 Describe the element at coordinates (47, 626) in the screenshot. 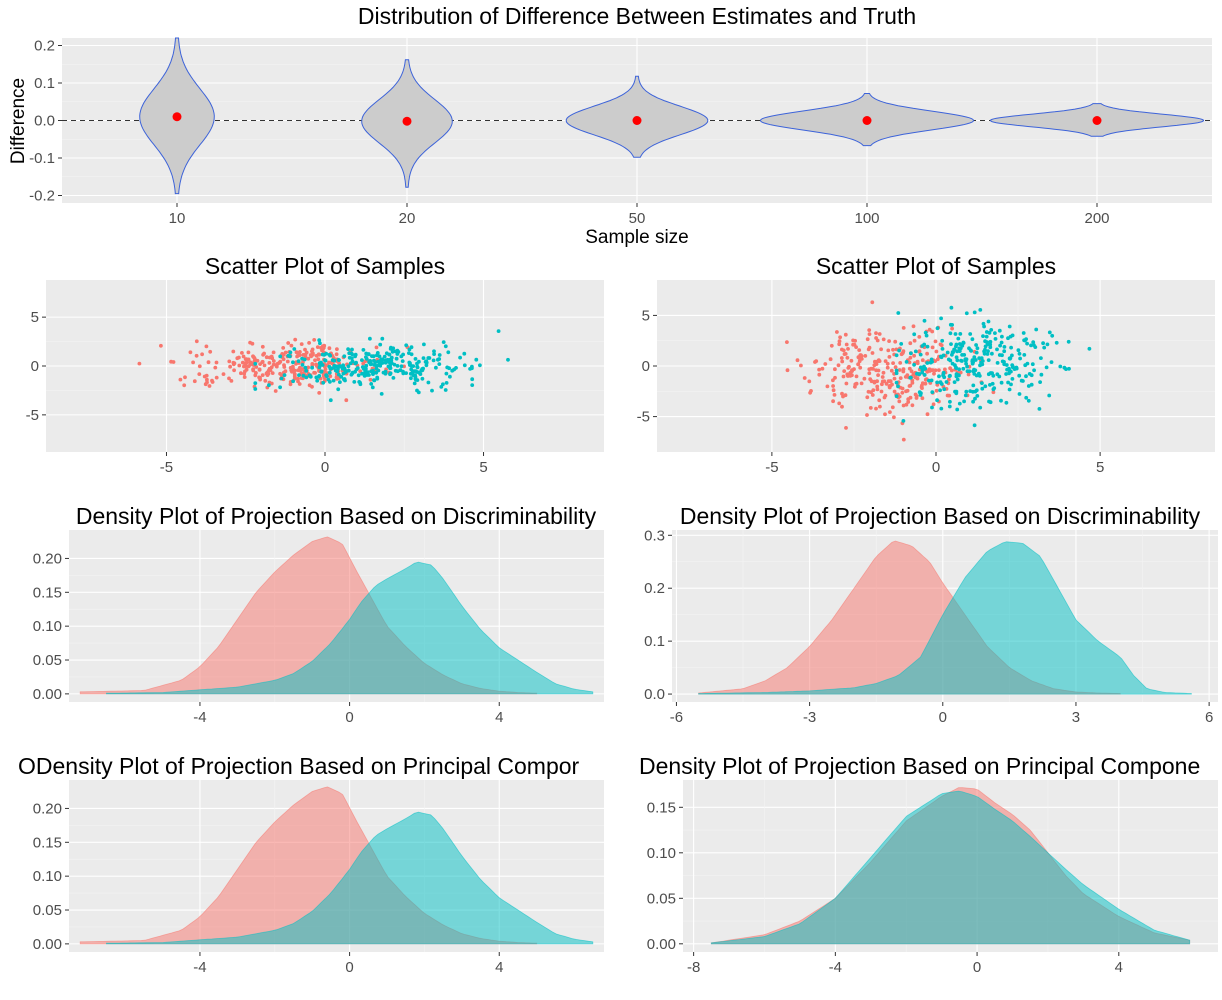

I see `y-tick-label: 0.10` at that location.